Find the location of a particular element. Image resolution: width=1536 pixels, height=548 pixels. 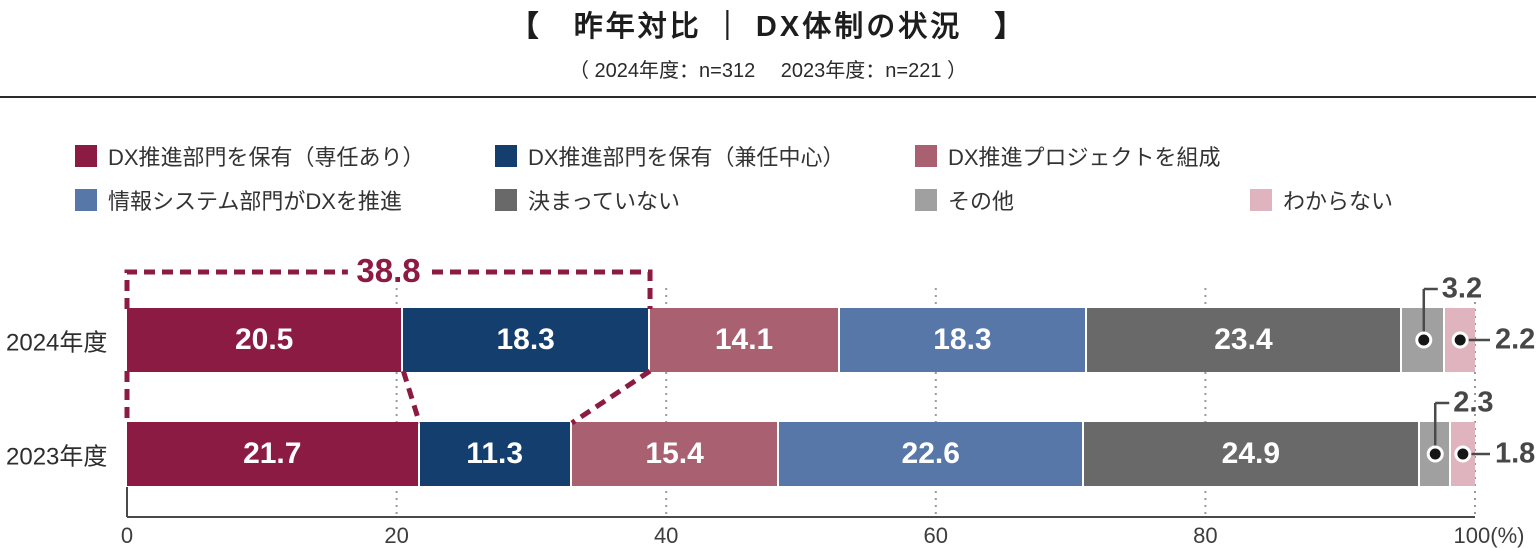

legend-item-3: 情報システム部門がDXを推進 is located at coordinates (238, 200).